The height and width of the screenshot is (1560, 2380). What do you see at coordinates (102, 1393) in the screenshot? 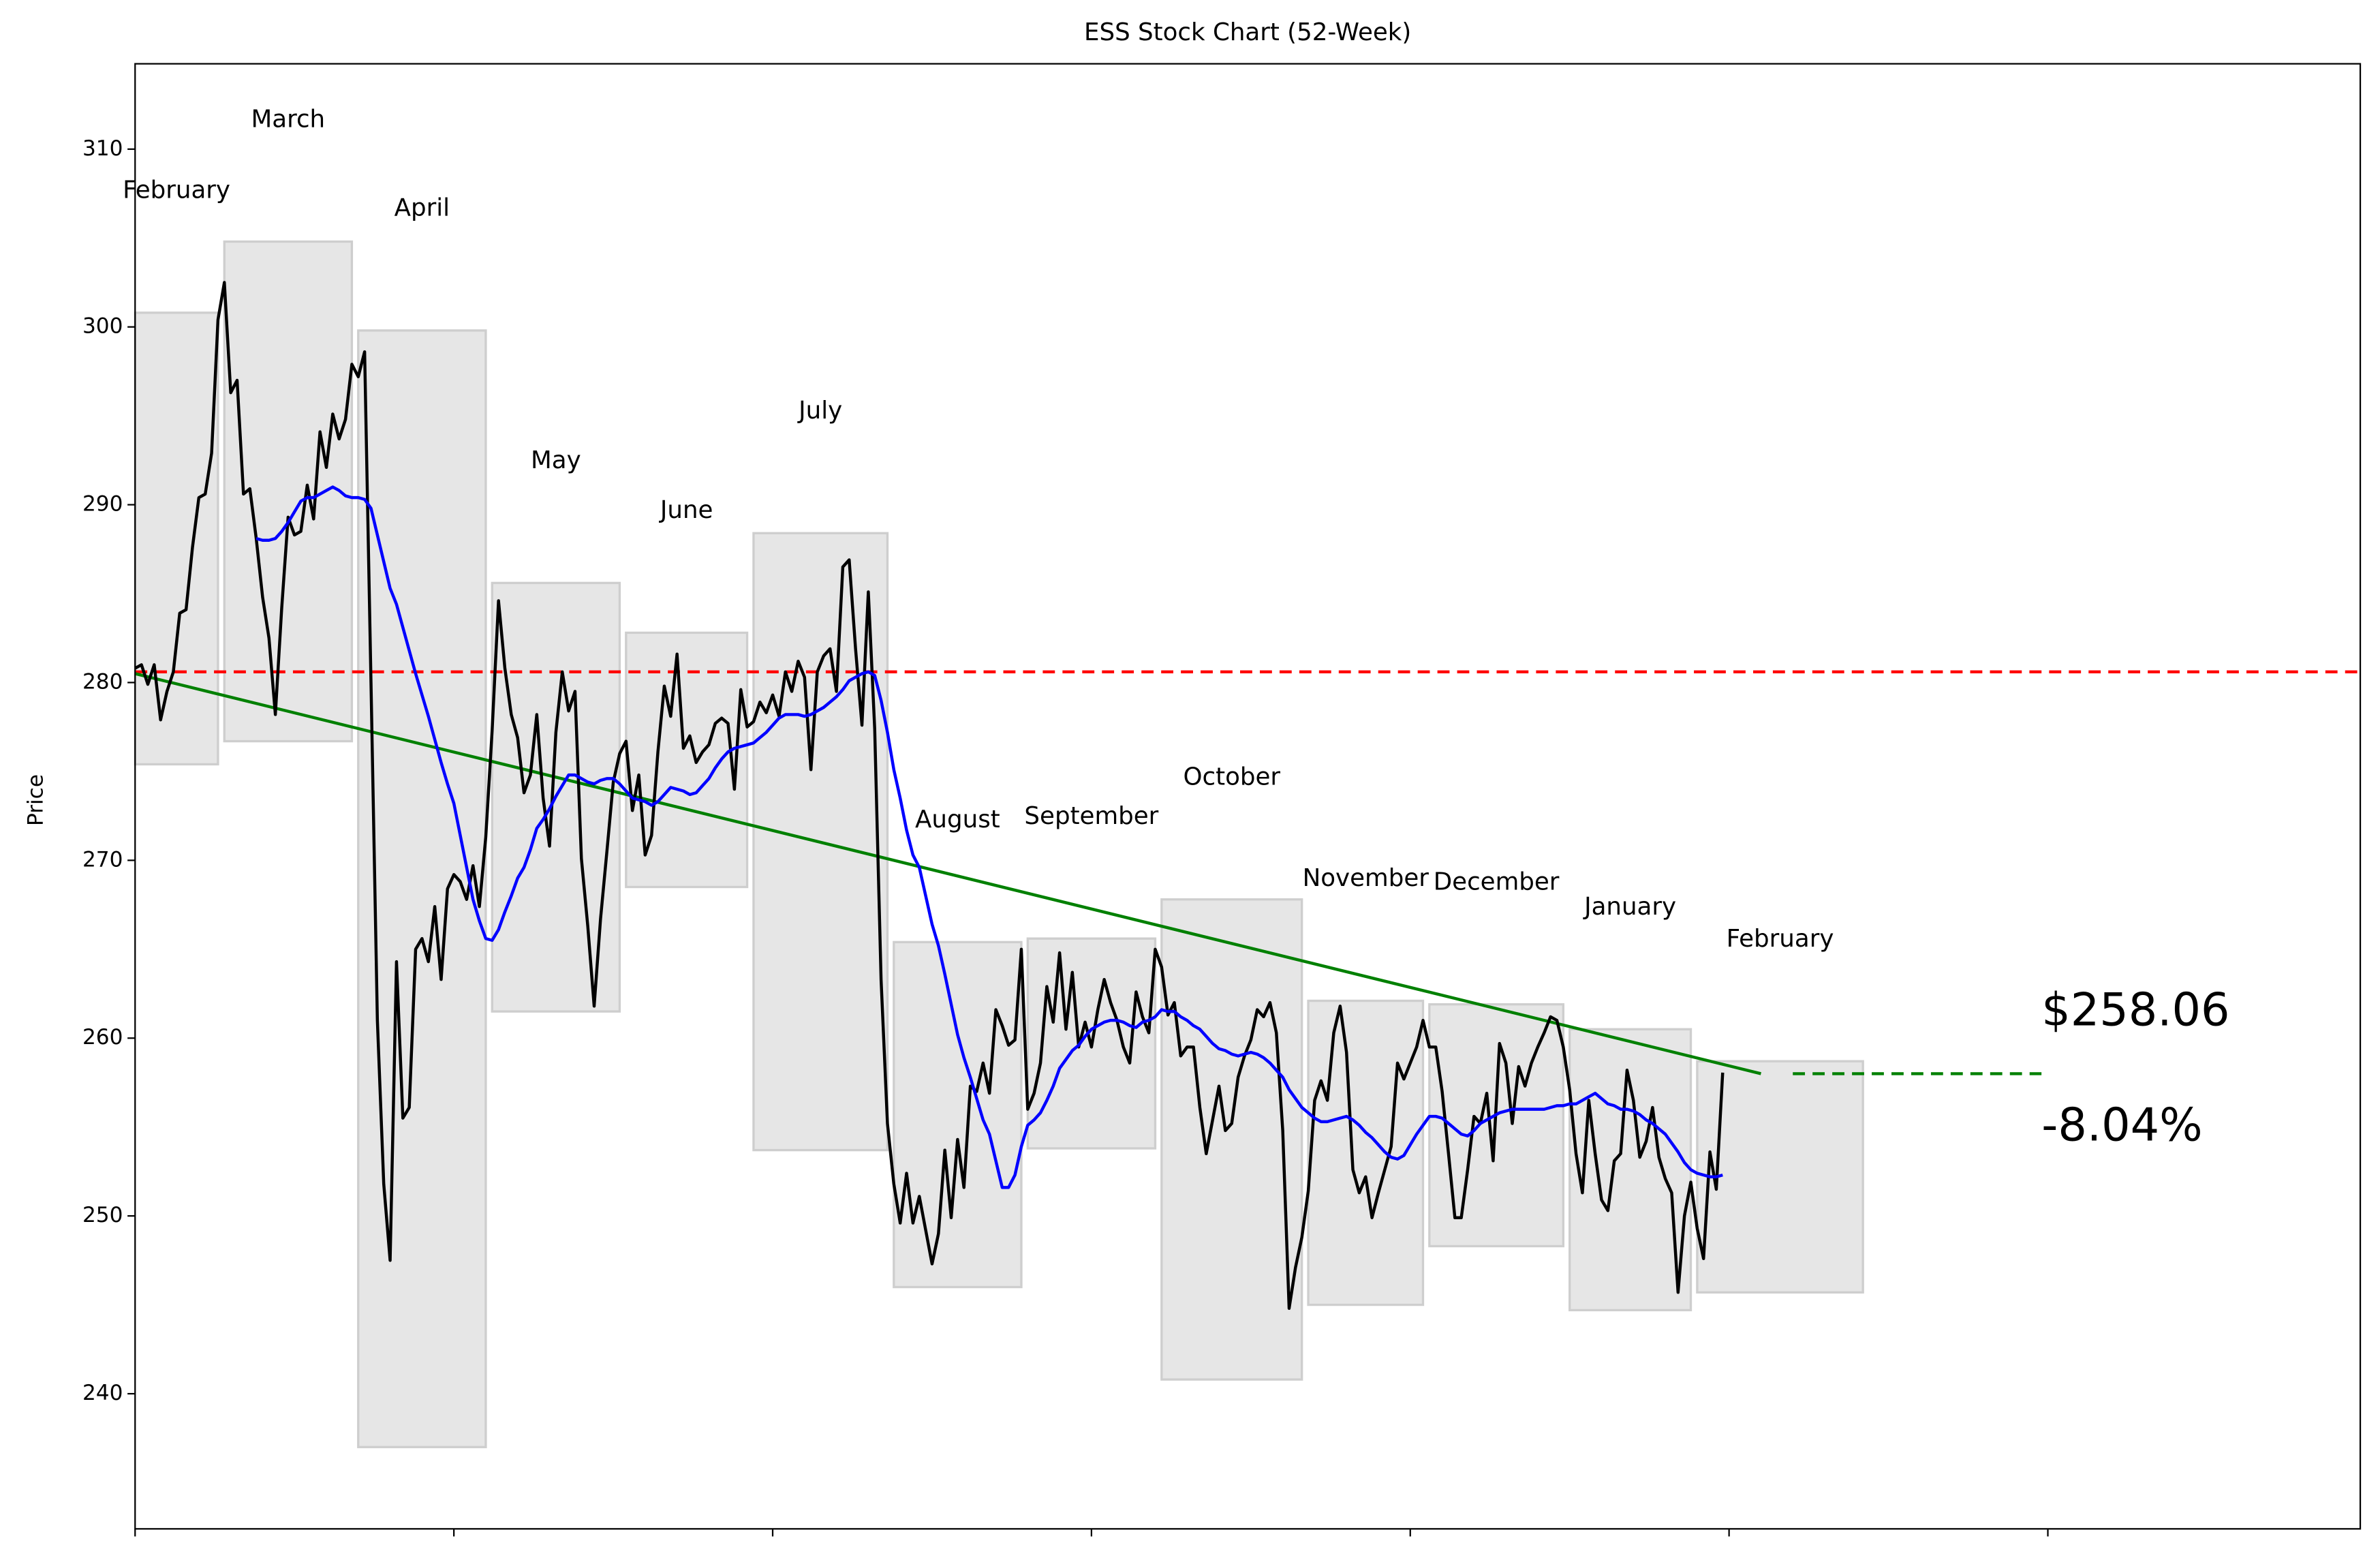
I see `y-tick-label: 240` at bounding box center [102, 1393].